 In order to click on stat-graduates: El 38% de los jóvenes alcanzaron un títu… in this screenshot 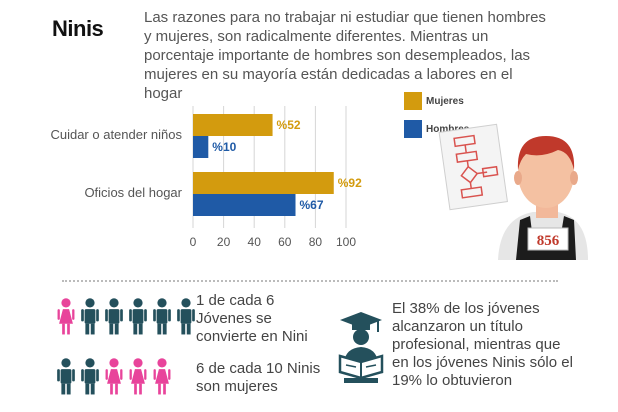, I will do `click(482, 345)`.